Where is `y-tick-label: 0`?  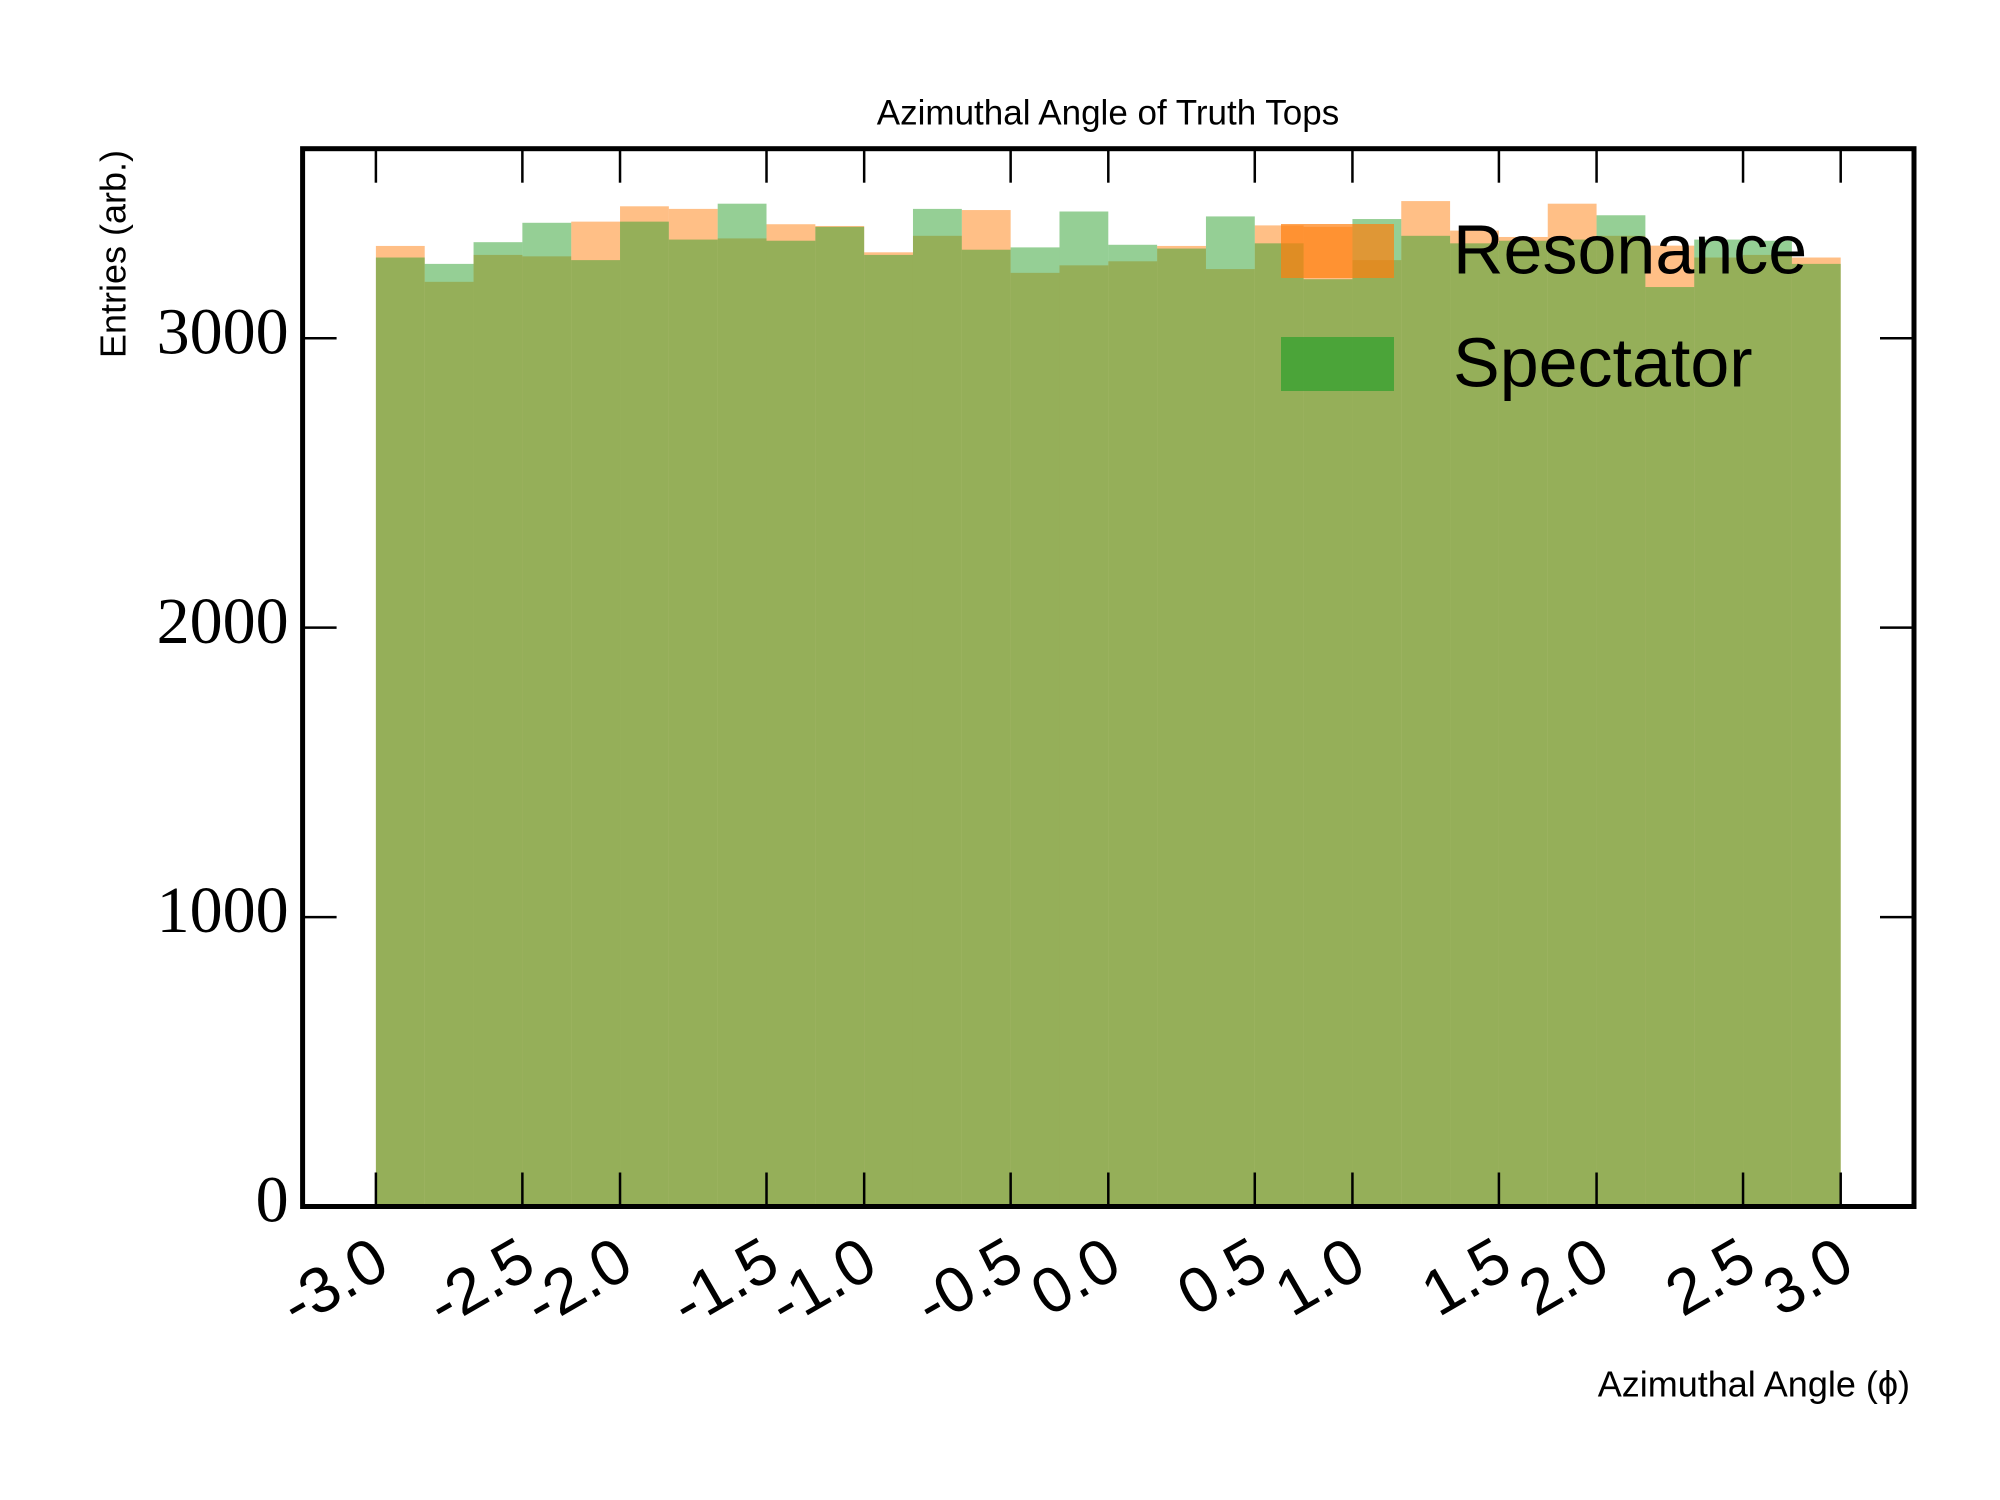 y-tick-label: 0 is located at coordinates (272, 1200).